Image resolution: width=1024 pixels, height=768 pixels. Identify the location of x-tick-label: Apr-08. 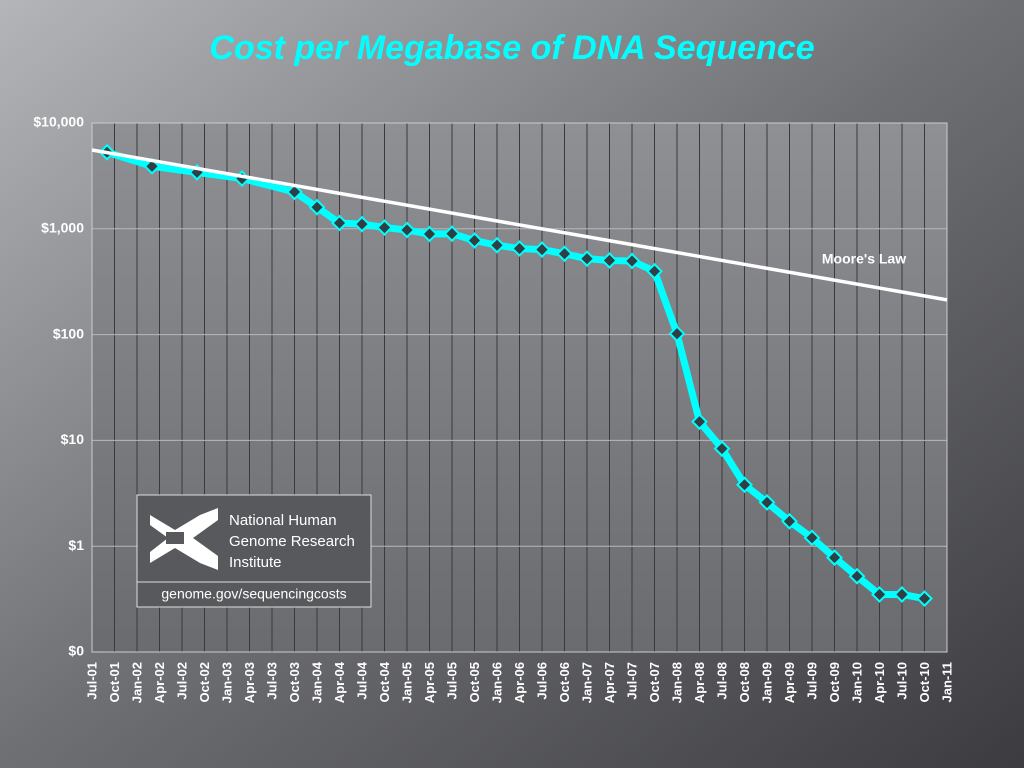
(699, 682).